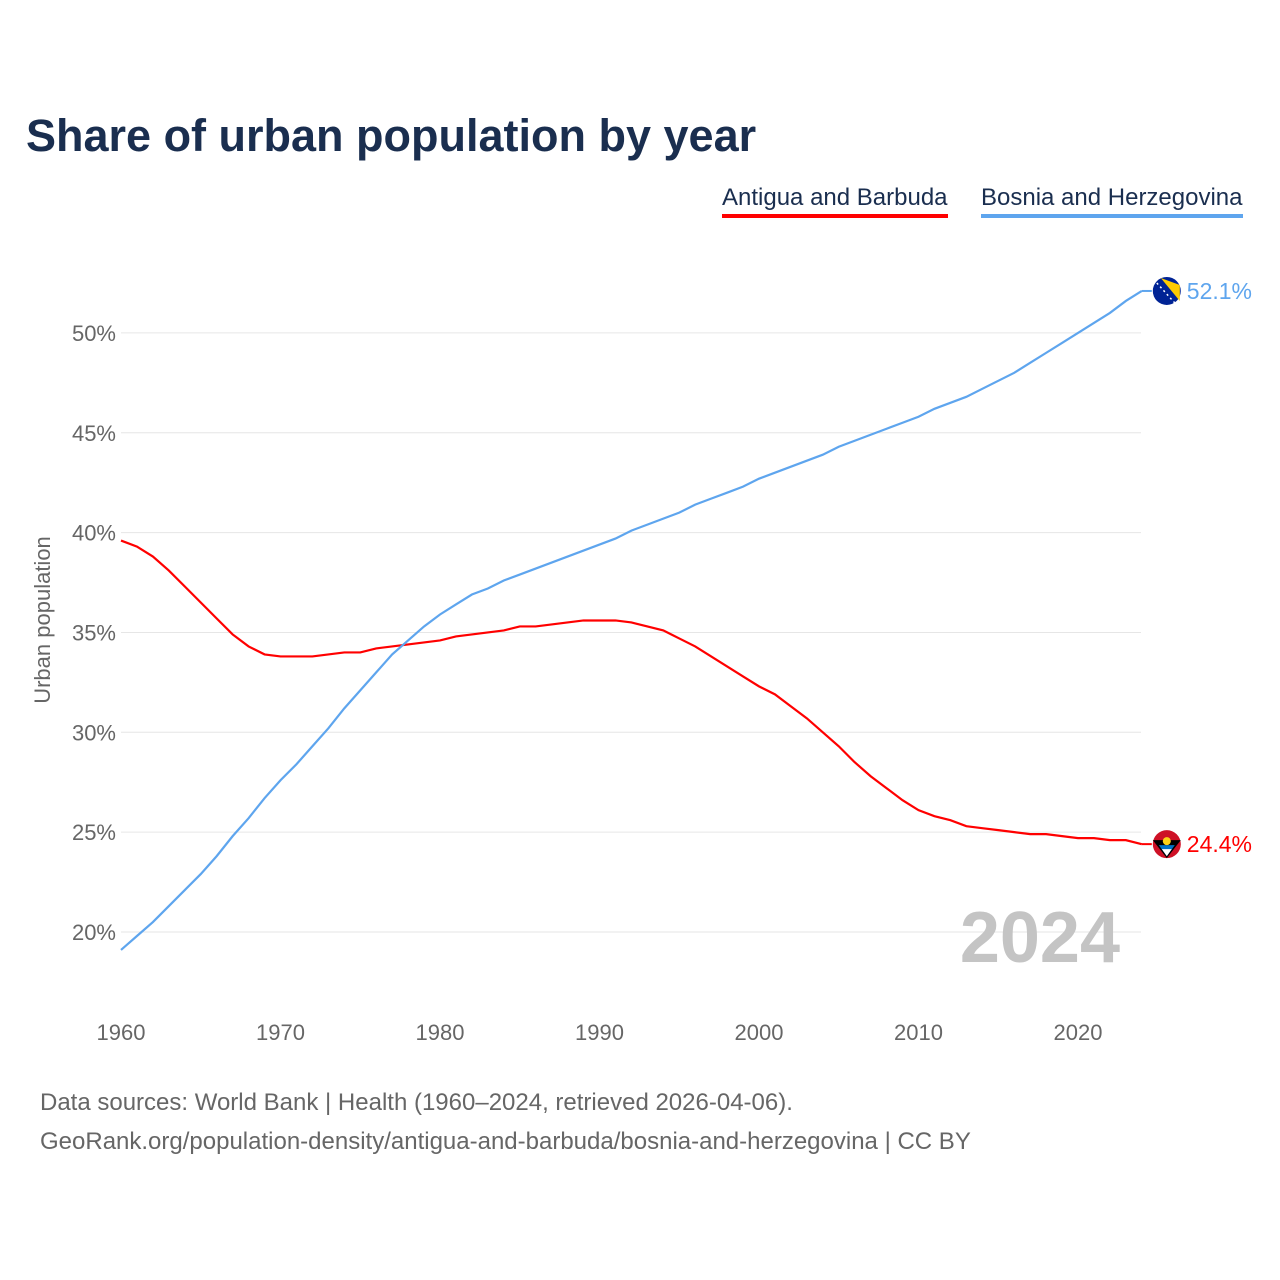  What do you see at coordinates (391, 135) in the screenshot?
I see `chart-title: Share of urban population by year` at bounding box center [391, 135].